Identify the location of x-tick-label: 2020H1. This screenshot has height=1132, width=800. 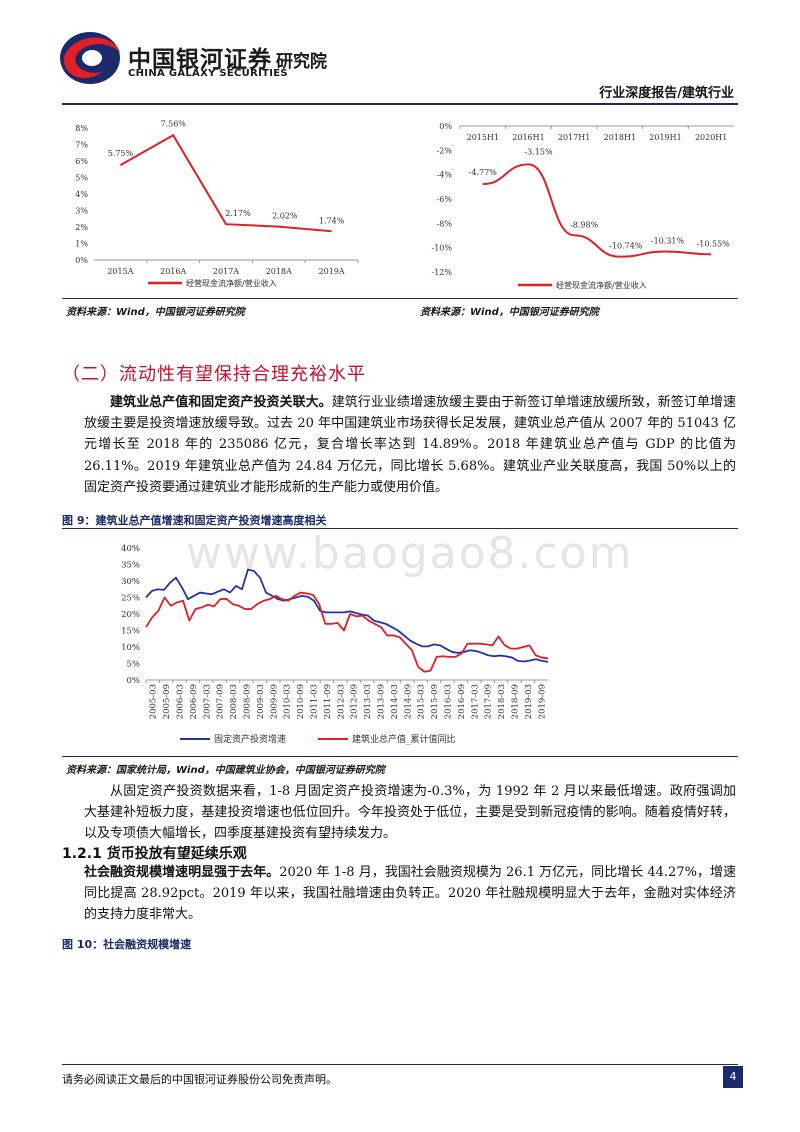
(711, 137).